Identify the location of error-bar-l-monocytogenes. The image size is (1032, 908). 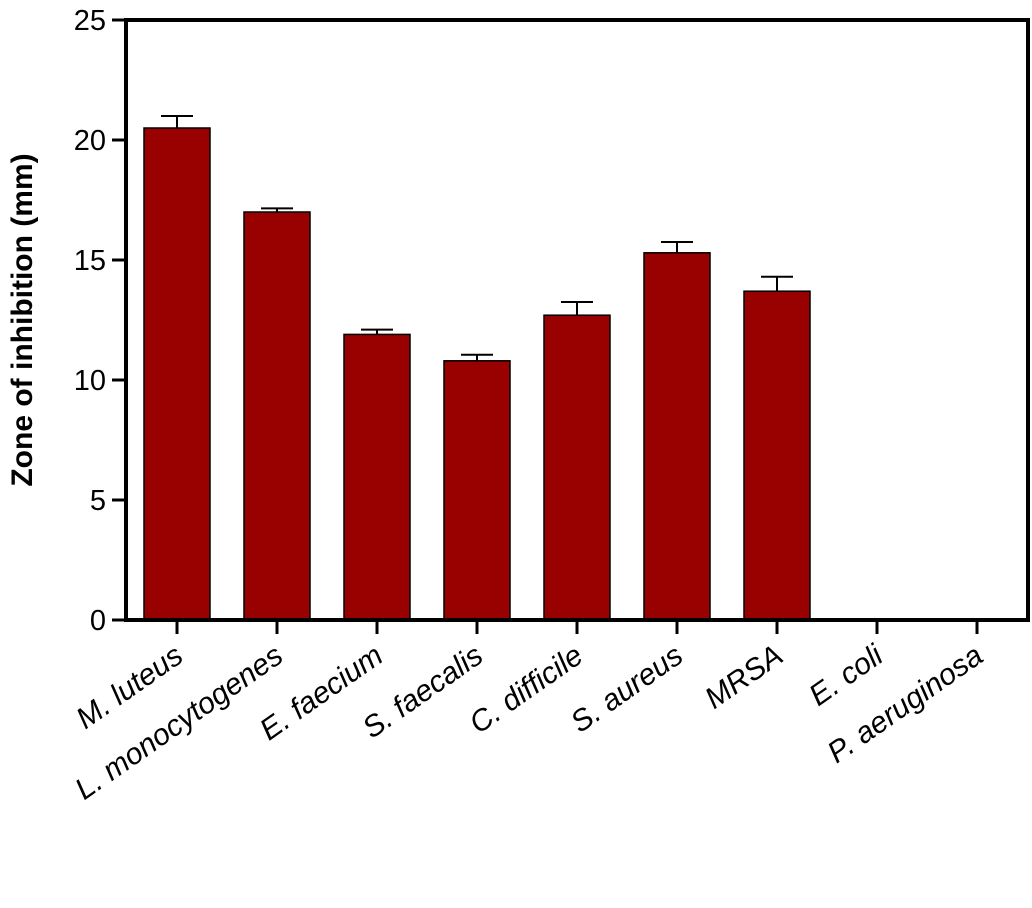
(277, 209).